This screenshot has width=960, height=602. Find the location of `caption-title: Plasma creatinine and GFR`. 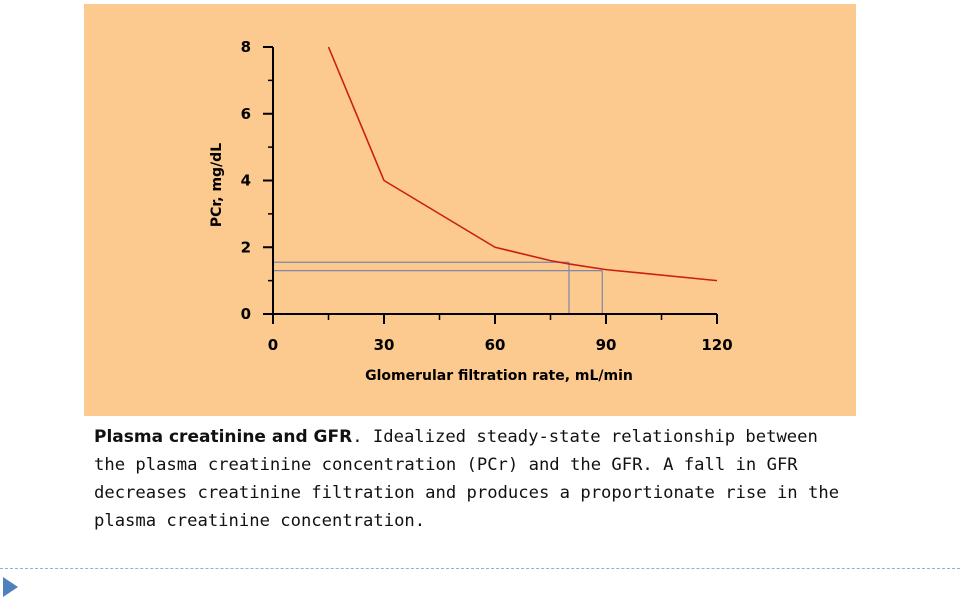

caption-title: Plasma creatinine and GFR is located at coordinates (223, 437).